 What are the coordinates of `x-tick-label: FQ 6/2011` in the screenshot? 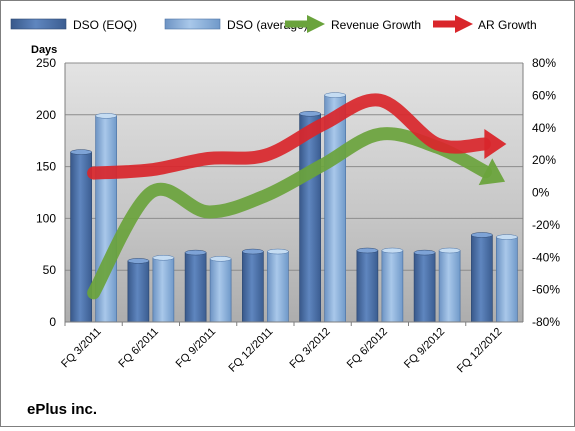 It's located at (138, 348).